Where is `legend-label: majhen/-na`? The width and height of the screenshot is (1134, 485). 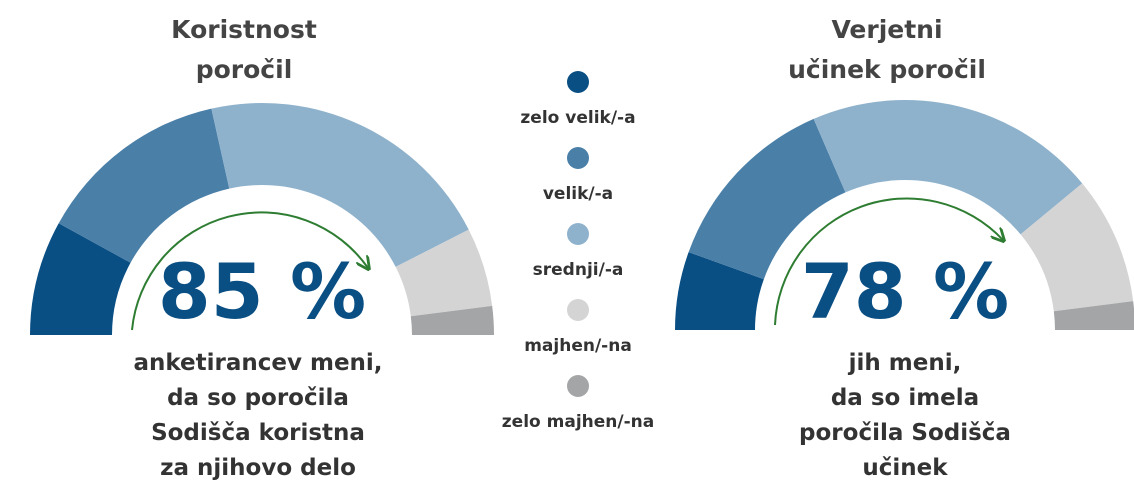 legend-label: majhen/-na is located at coordinates (578, 346).